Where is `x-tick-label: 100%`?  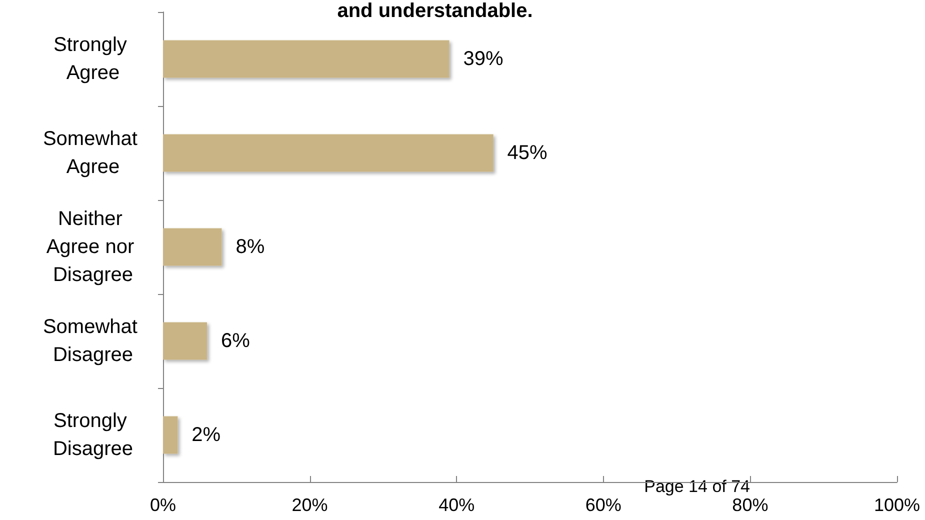
x-tick-label: 100% is located at coordinates (897, 505).